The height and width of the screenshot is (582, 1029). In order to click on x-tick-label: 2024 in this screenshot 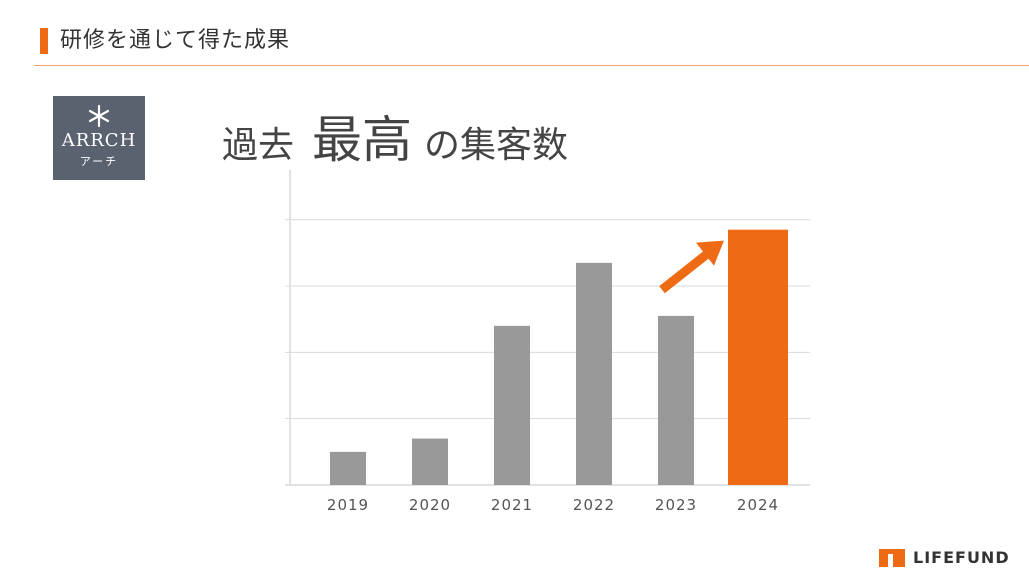, I will do `click(758, 505)`.